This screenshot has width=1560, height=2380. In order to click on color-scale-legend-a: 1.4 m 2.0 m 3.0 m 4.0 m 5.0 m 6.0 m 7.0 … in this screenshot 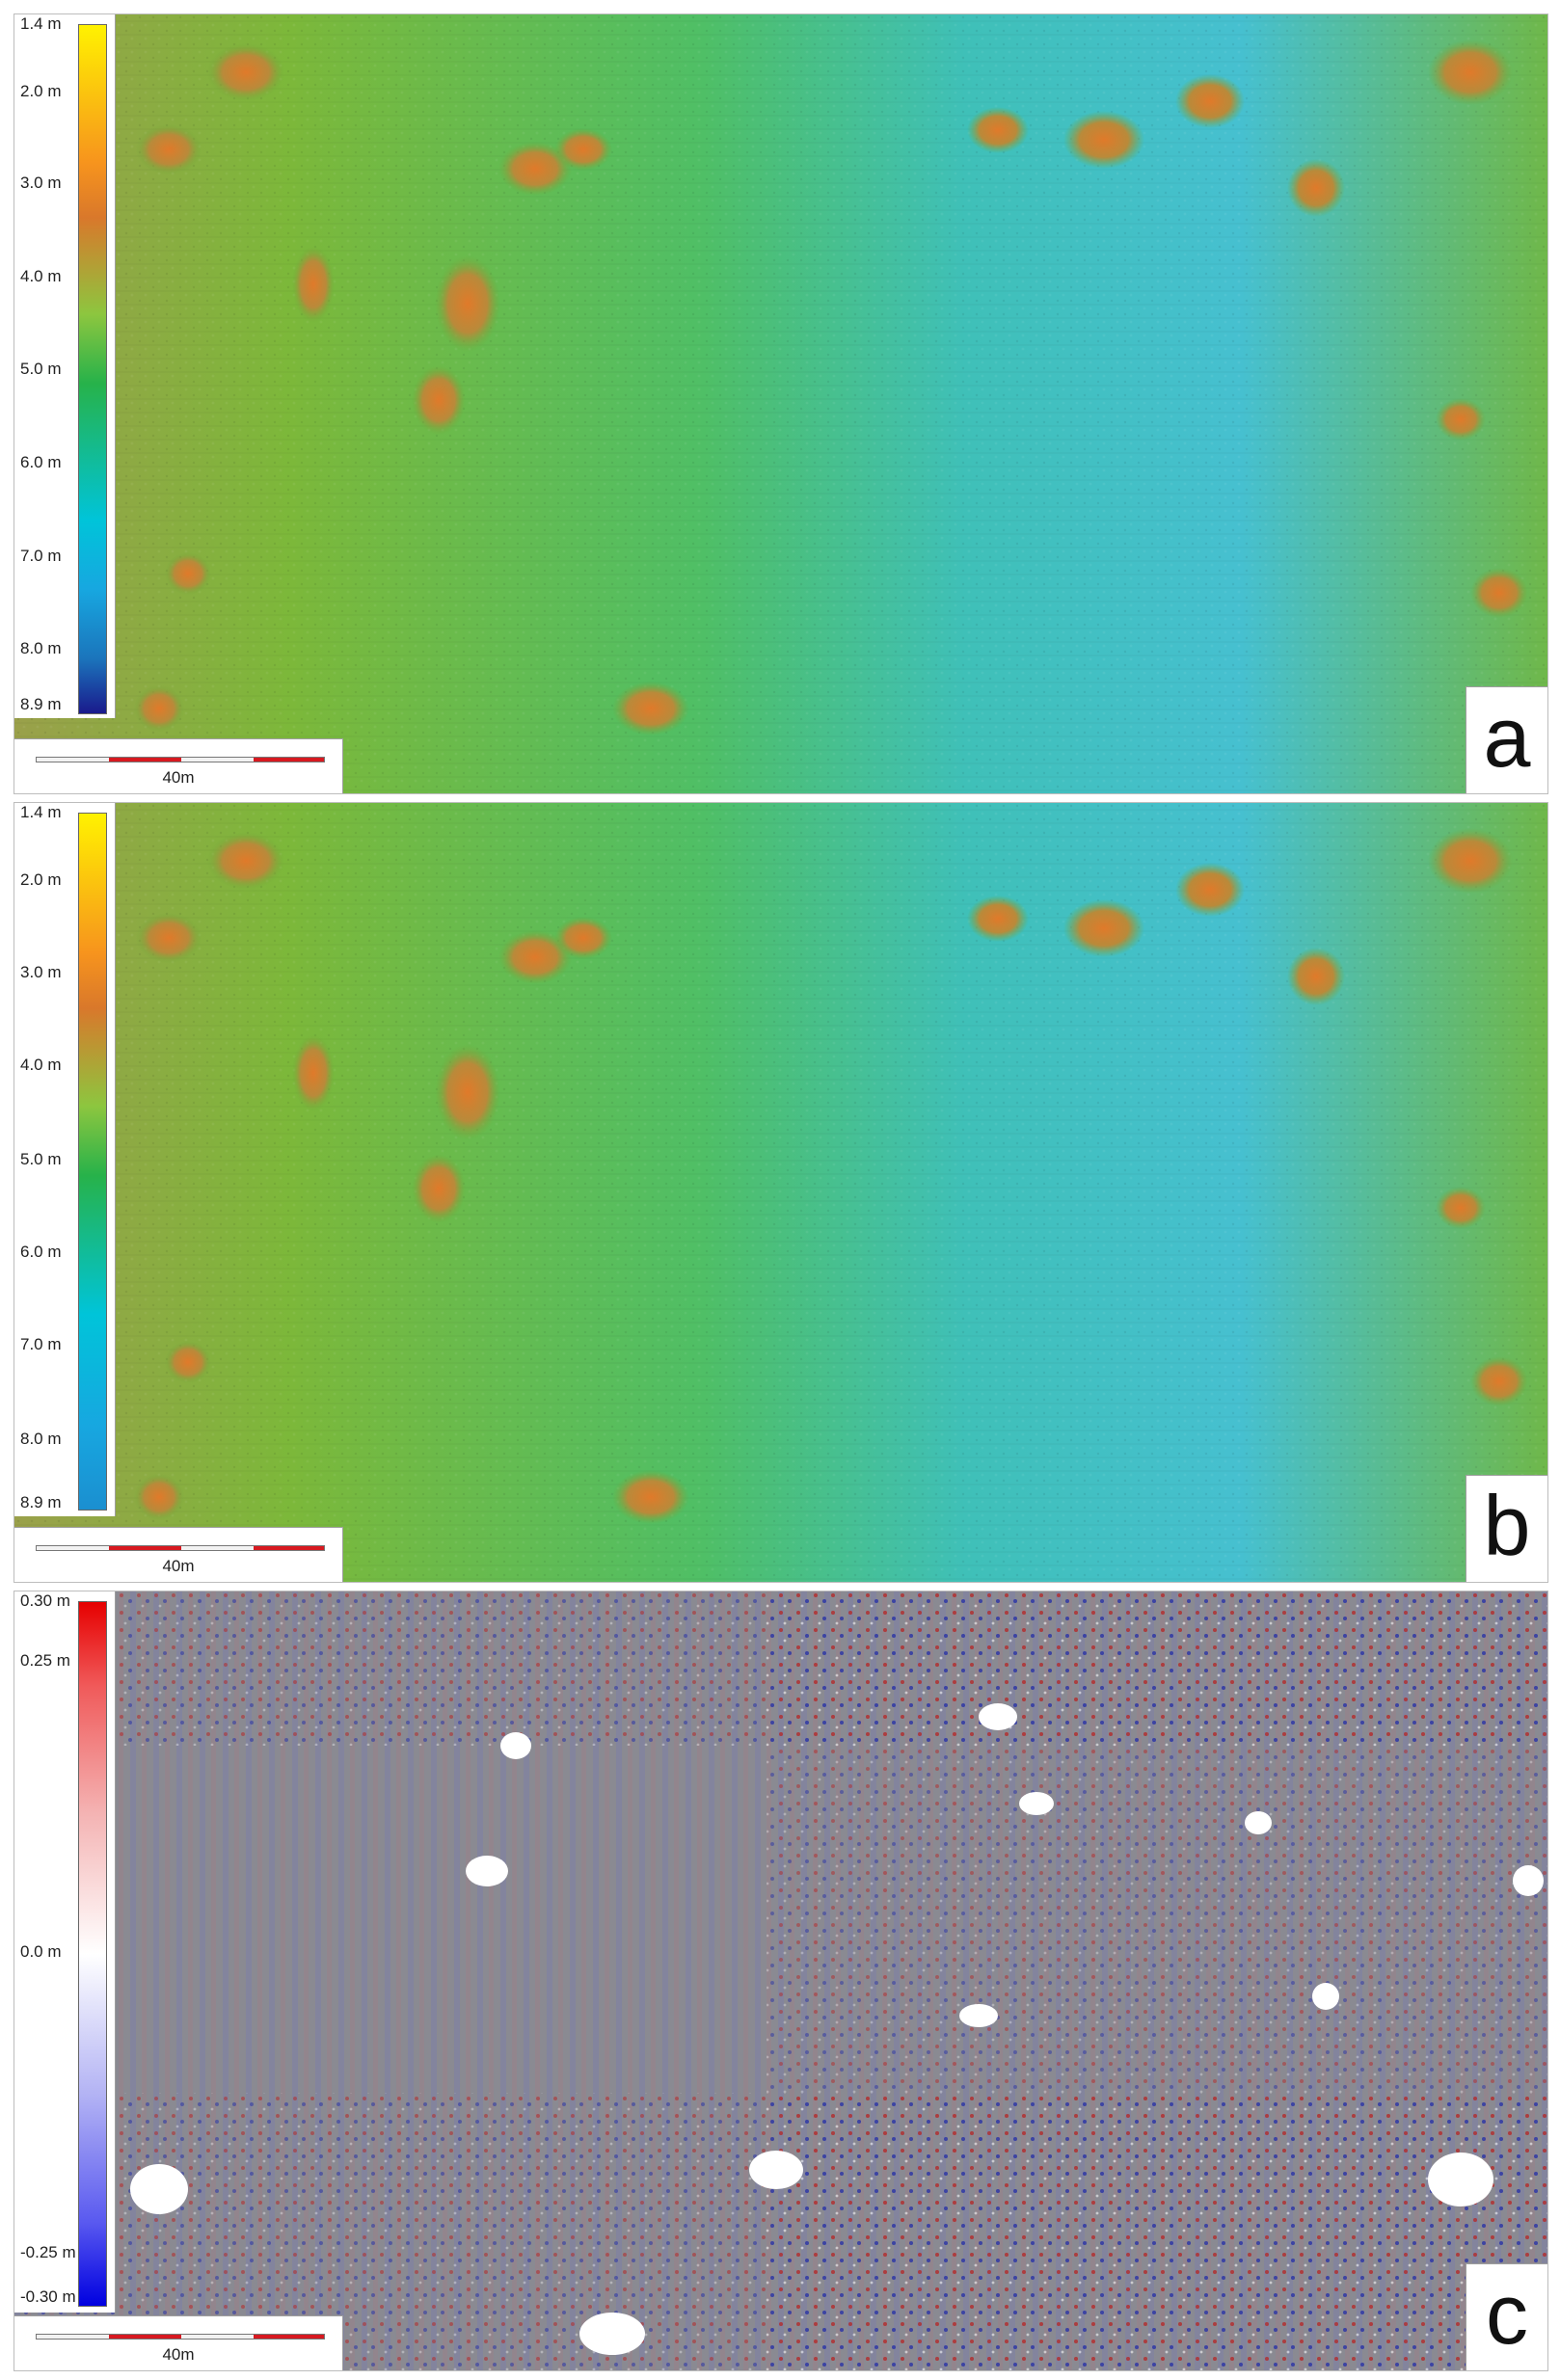, I will do `click(65, 366)`.